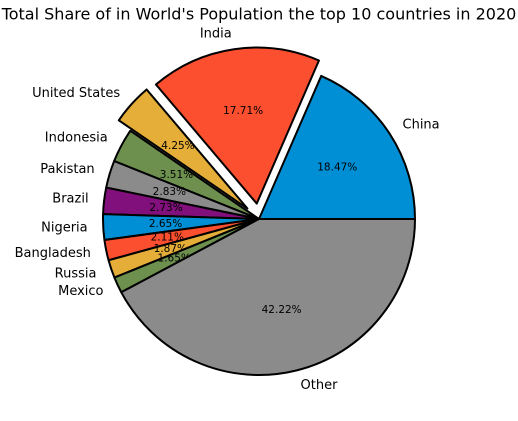 This screenshot has width=518, height=421. What do you see at coordinates (169, 192) in the screenshot?
I see `value-label: 2.83%` at bounding box center [169, 192].